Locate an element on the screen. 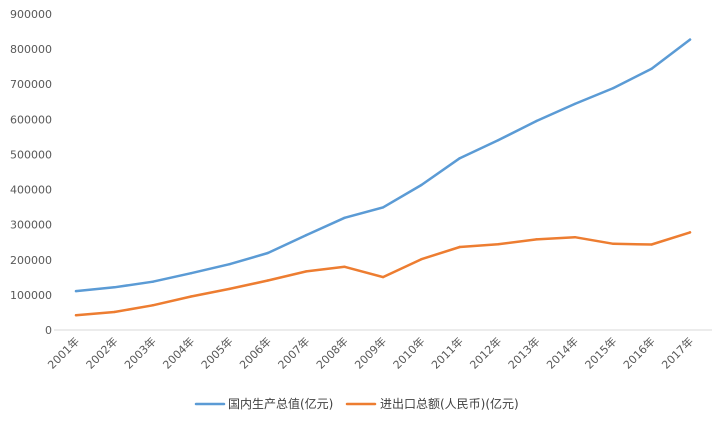 Image resolution: width=725 pixels, height=424 pixels. x-tick-label: 2017年 is located at coordinates (677, 352).